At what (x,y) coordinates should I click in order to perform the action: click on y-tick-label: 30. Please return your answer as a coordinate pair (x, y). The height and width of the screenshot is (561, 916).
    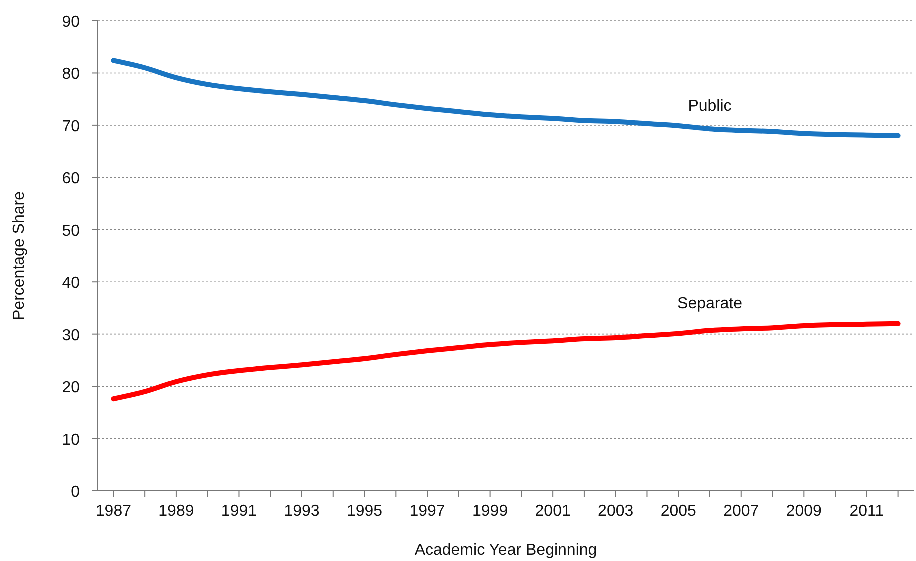
    Looking at the image, I should click on (71, 335).